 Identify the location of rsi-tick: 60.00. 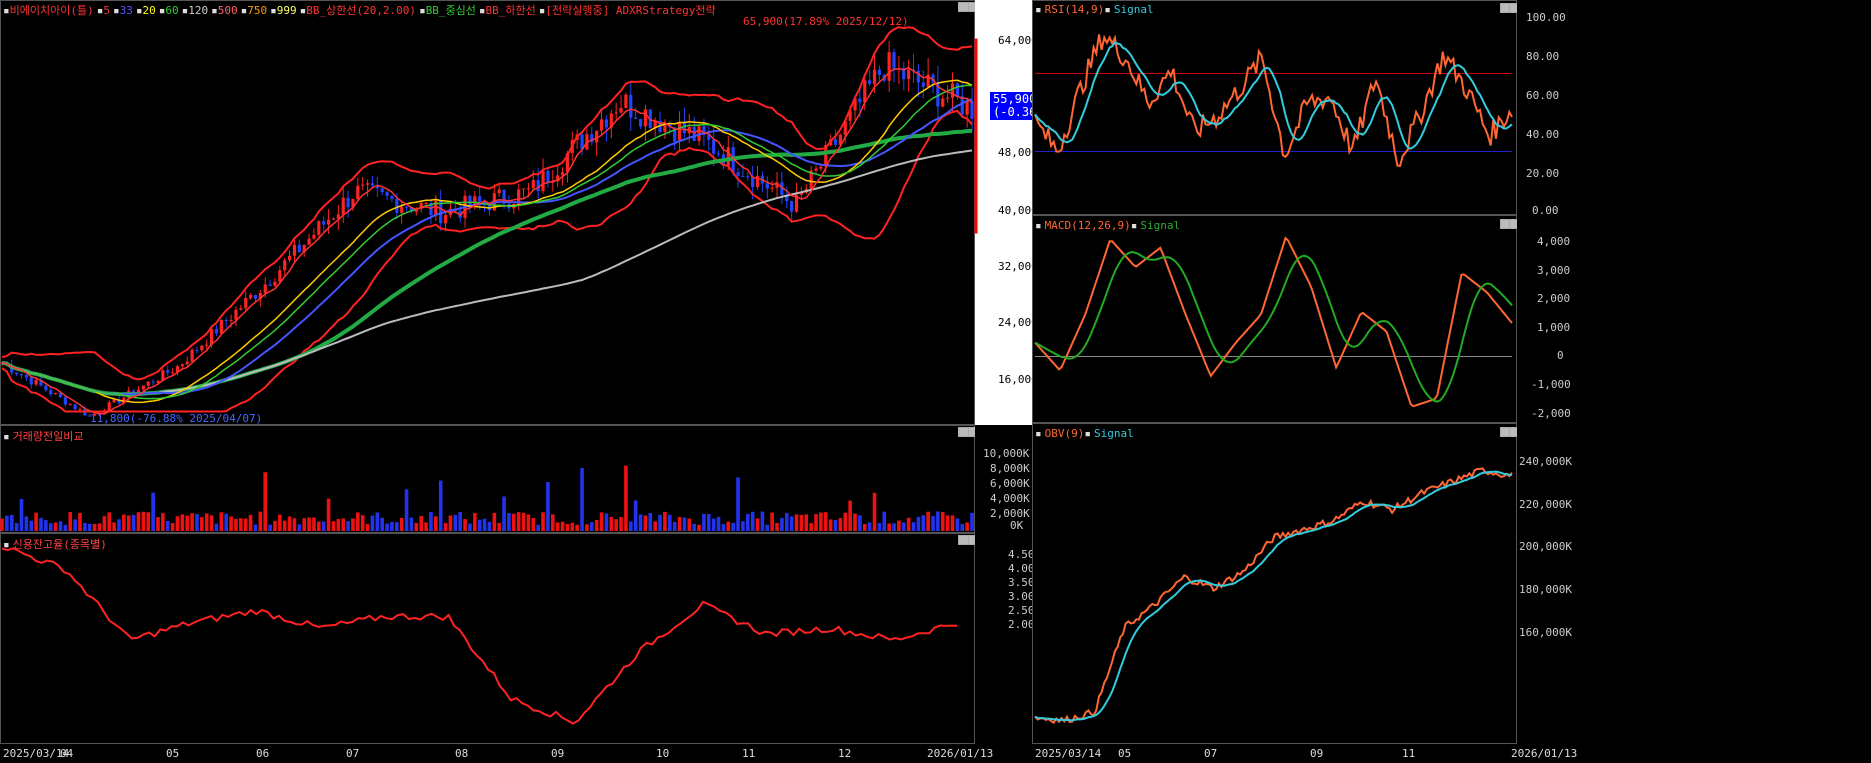
(1543, 95).